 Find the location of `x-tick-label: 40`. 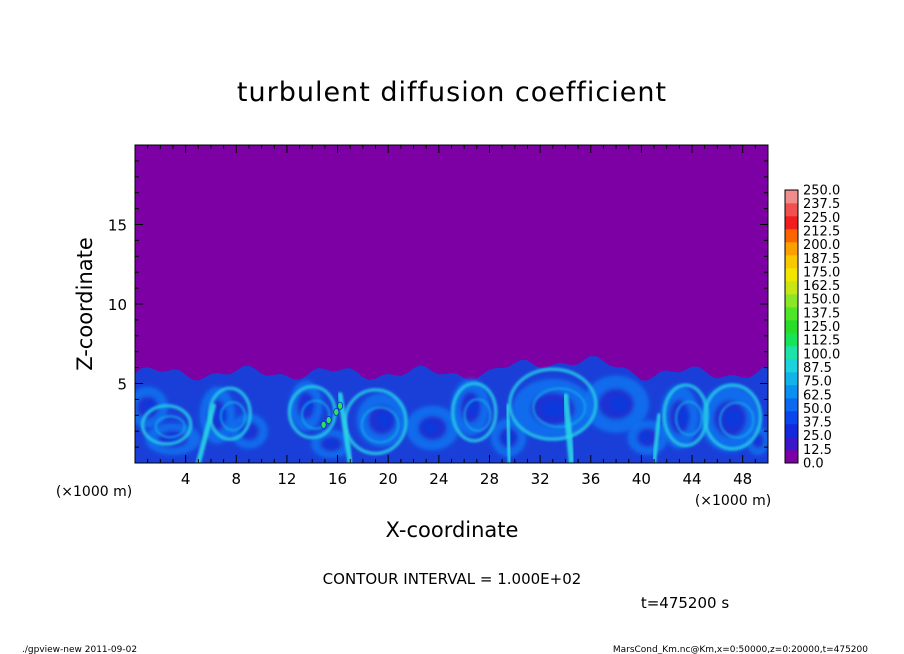

x-tick-label: 40 is located at coordinates (641, 479).